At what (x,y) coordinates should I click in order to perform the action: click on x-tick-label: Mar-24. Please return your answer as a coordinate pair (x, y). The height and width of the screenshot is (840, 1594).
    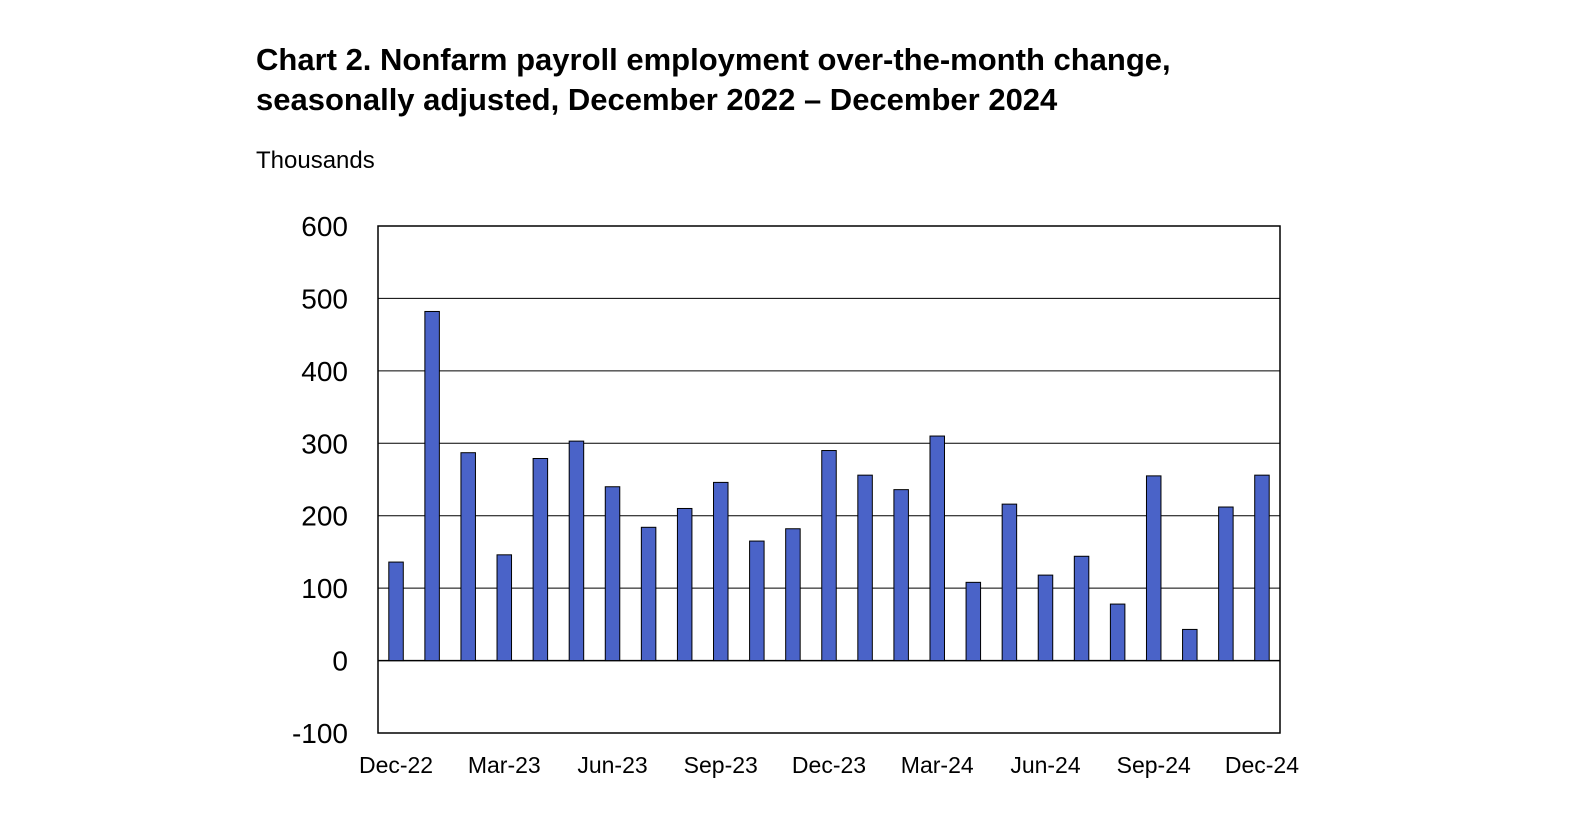
    Looking at the image, I should click on (937, 765).